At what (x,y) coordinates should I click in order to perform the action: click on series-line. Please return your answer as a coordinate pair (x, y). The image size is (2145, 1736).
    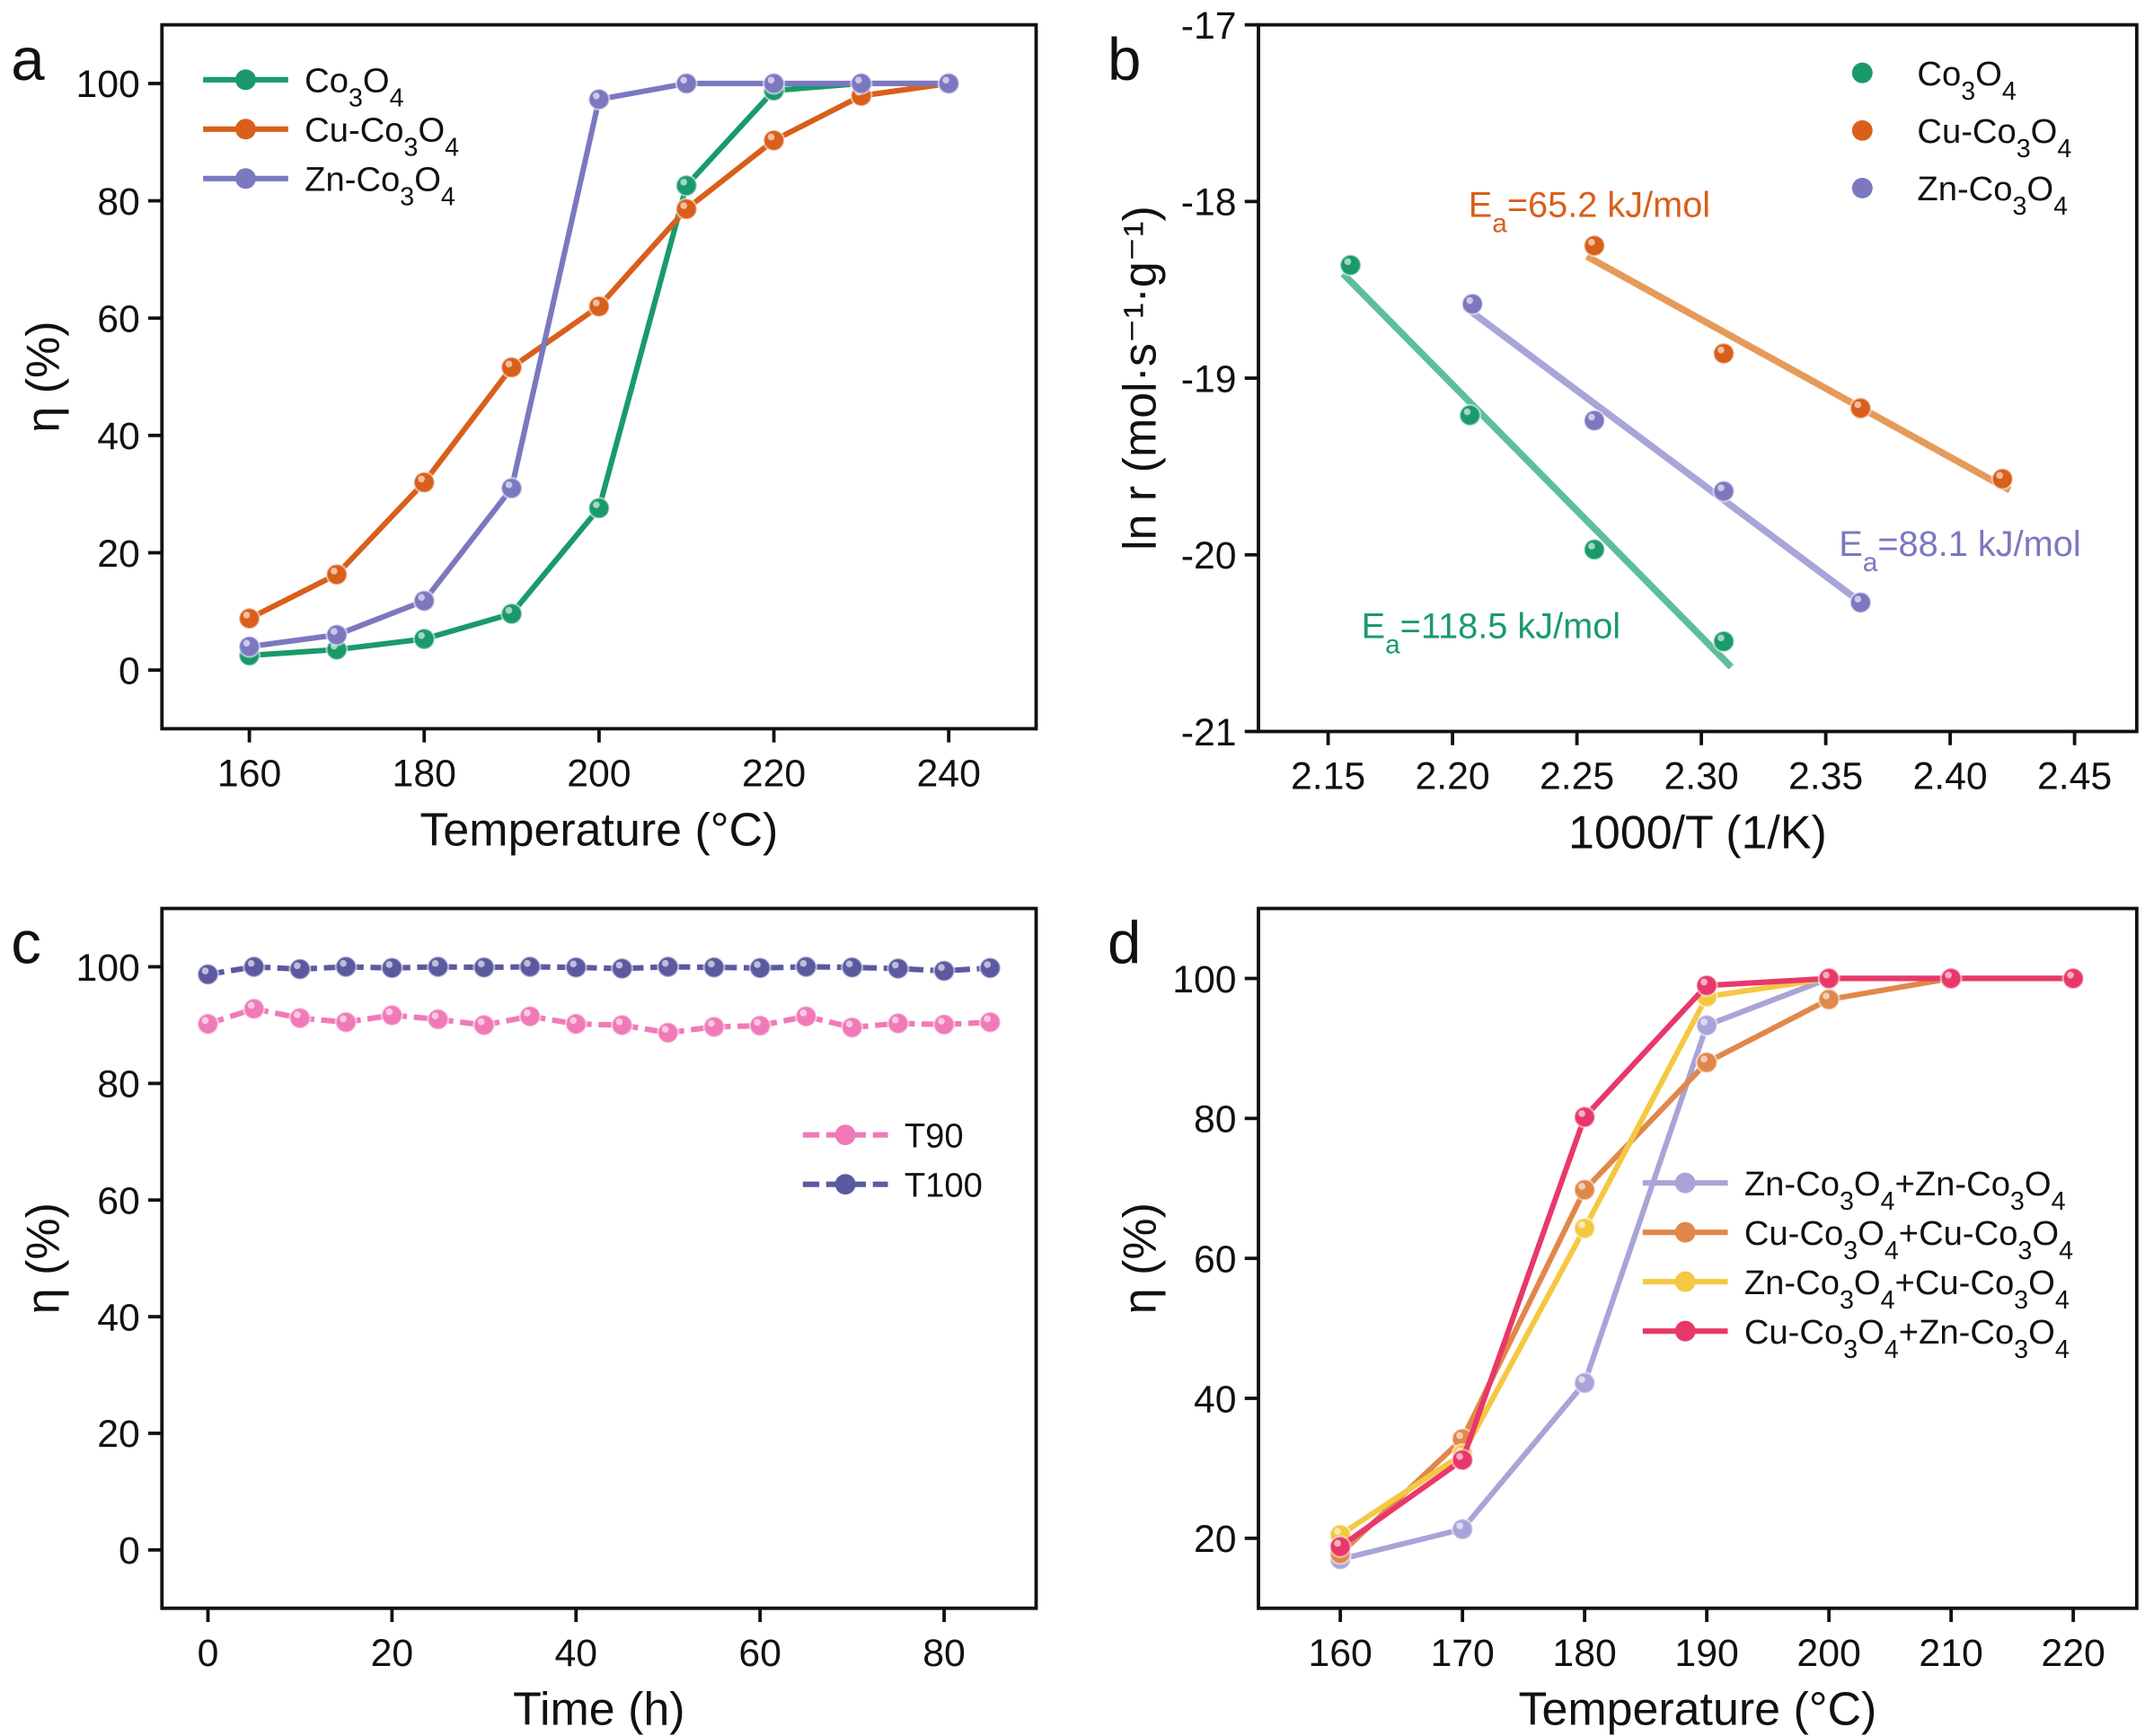
    Looking at the image, I should click on (599, 1021).